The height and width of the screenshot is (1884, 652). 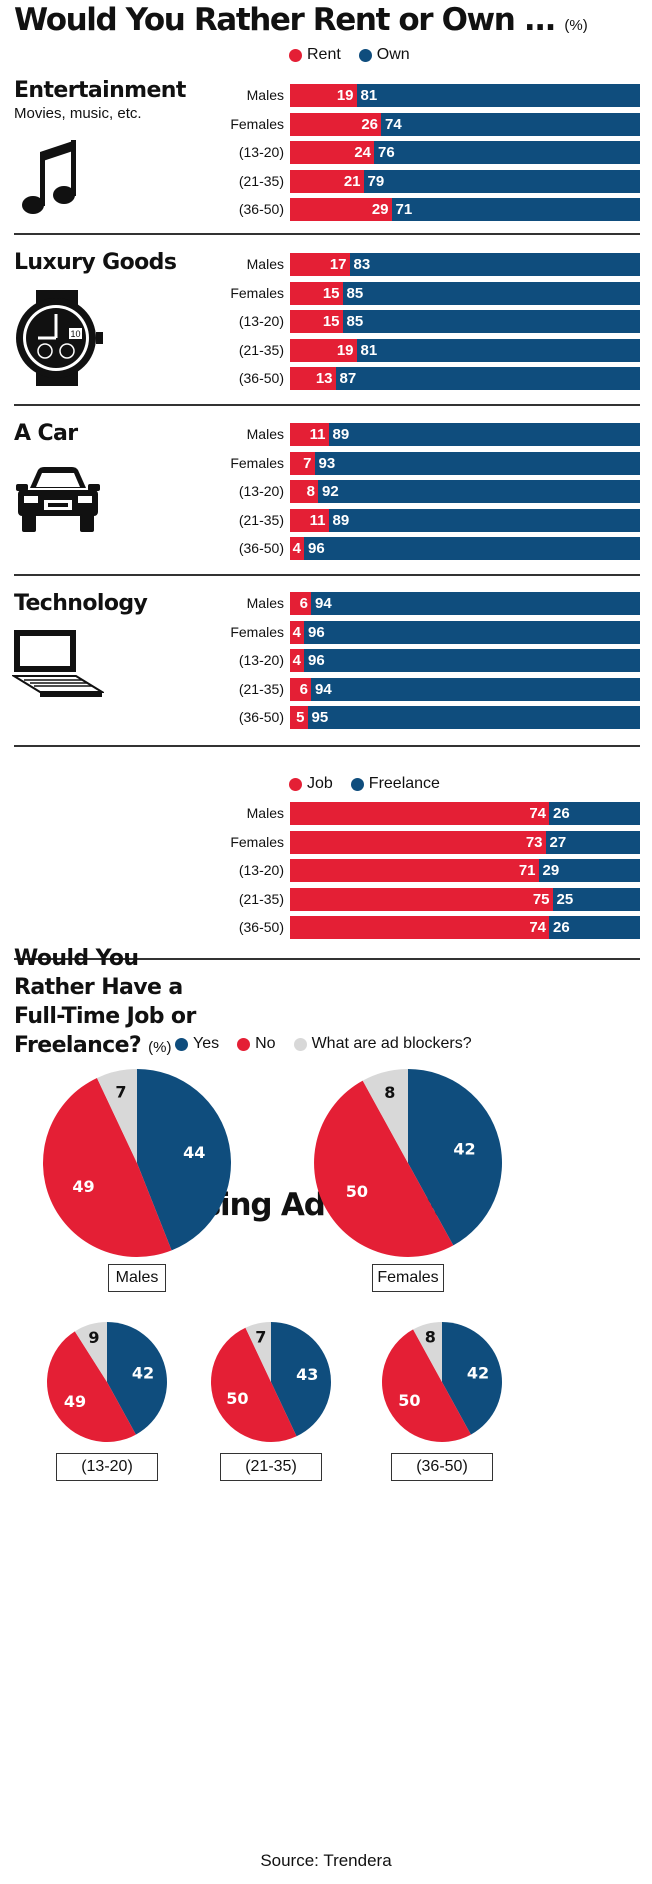 I want to click on bar-row: (36-50) 74 26, so click(x=326, y=927).